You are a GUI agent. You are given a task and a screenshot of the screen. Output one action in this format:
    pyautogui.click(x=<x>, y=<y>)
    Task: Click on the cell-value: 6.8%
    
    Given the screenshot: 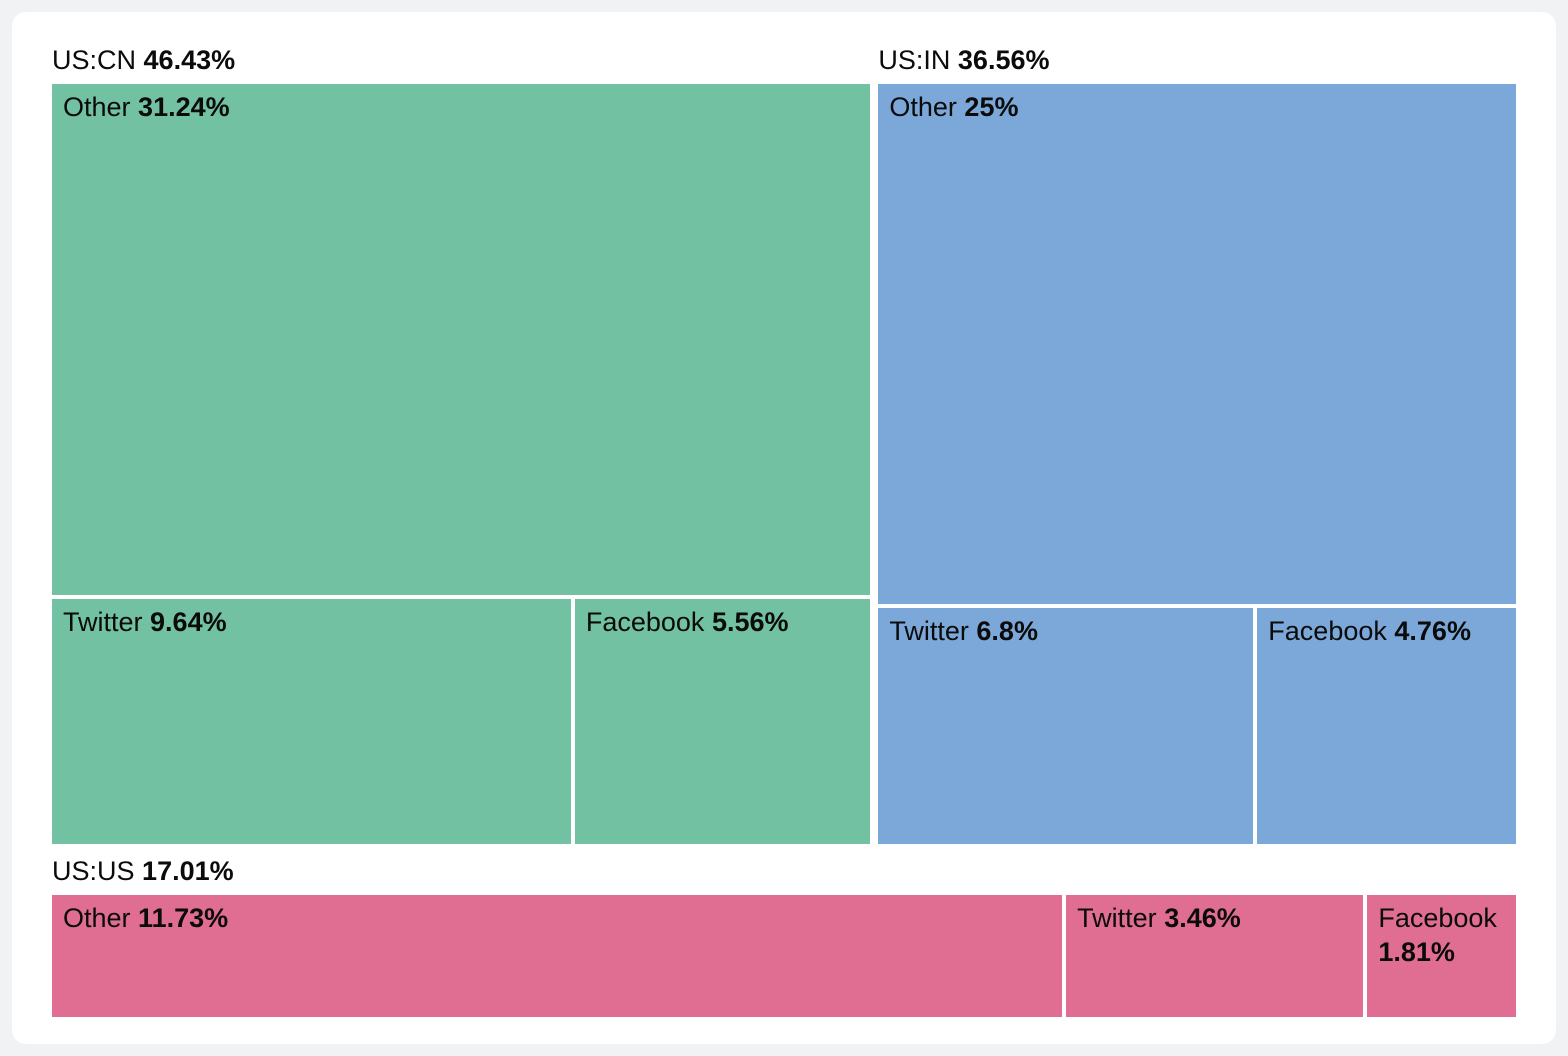 What is the action you would take?
    pyautogui.click(x=1007, y=630)
    